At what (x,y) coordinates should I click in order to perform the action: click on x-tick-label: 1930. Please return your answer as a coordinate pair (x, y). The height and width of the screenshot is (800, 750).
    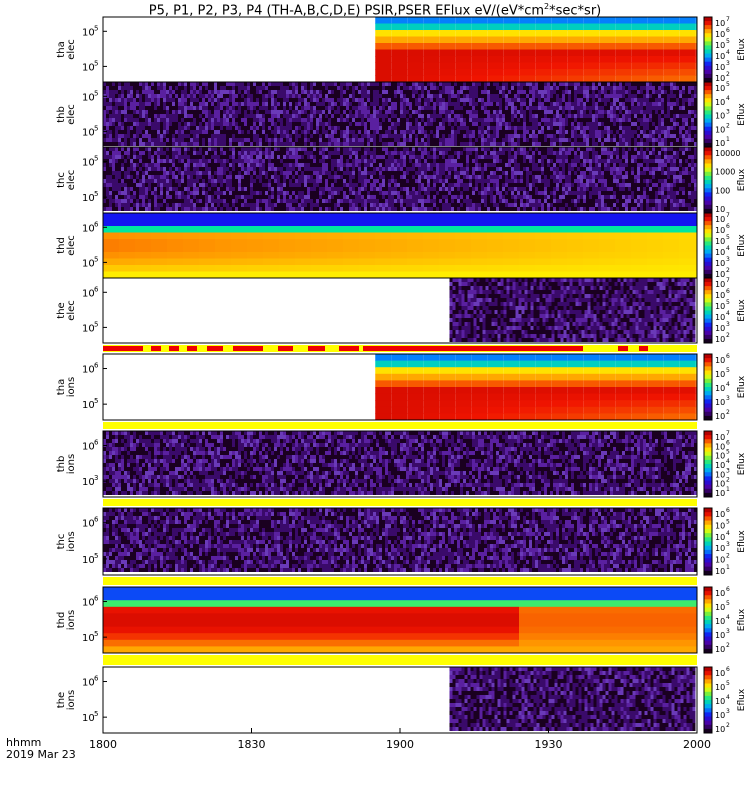
    Looking at the image, I should click on (549, 744).